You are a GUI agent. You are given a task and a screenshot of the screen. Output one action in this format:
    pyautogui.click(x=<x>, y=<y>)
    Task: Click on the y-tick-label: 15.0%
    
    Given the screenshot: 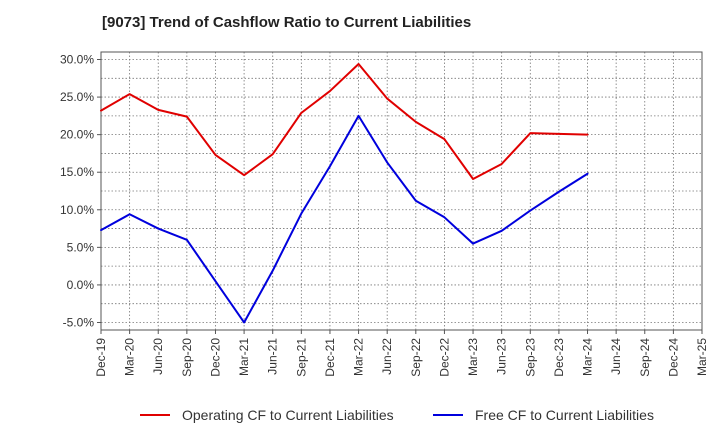 What is the action you would take?
    pyautogui.click(x=77, y=172)
    